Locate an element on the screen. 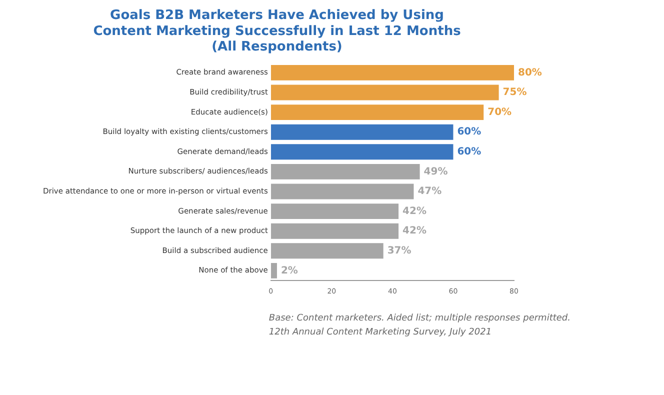 This screenshot has height=395, width=664. data-label: 80% is located at coordinates (530, 72).